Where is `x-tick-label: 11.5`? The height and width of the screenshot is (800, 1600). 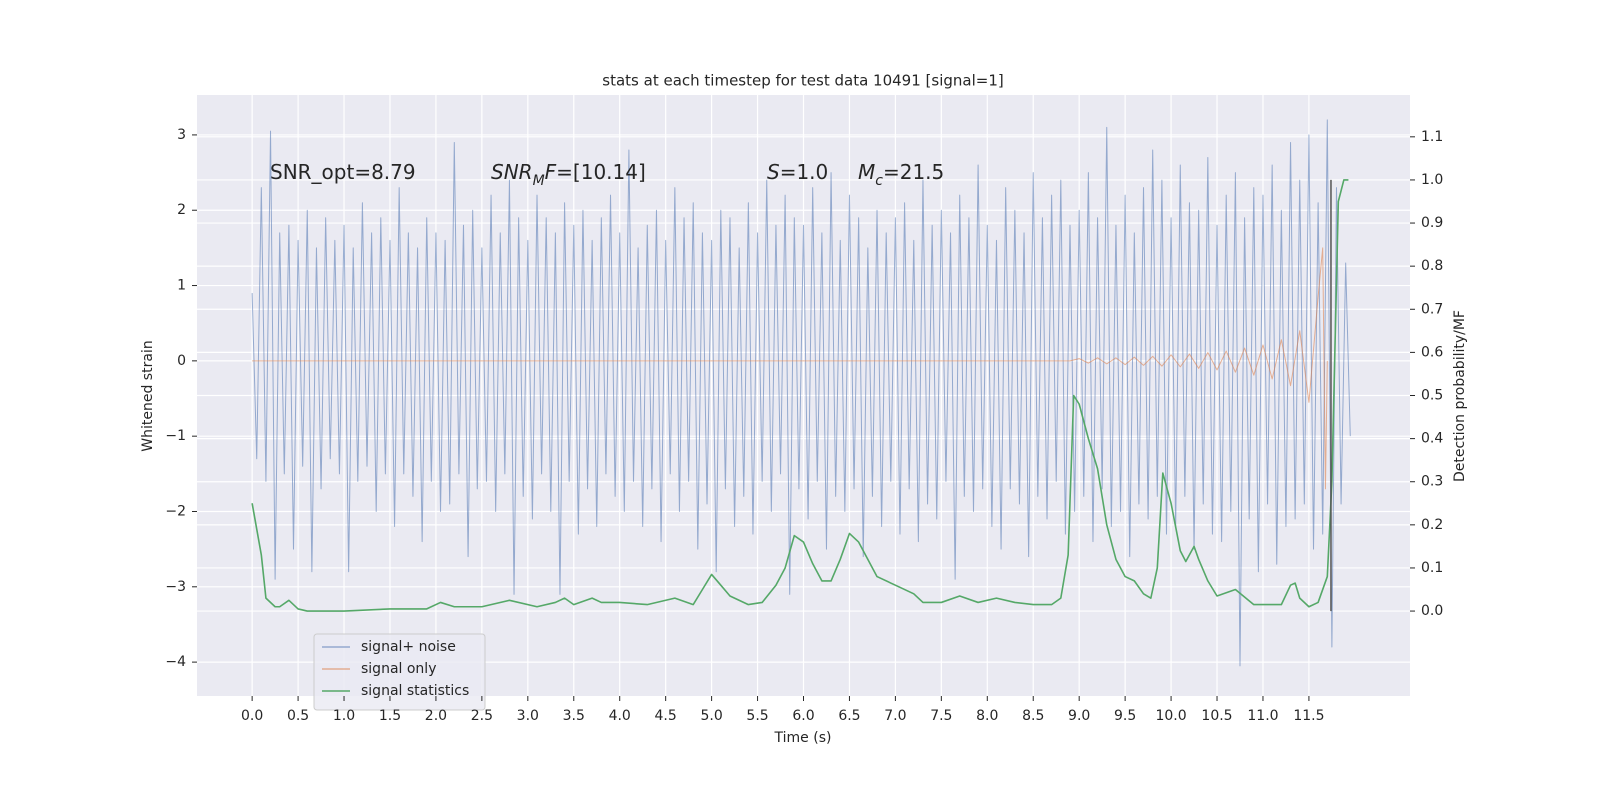 x-tick-label: 11.5 is located at coordinates (1308, 716).